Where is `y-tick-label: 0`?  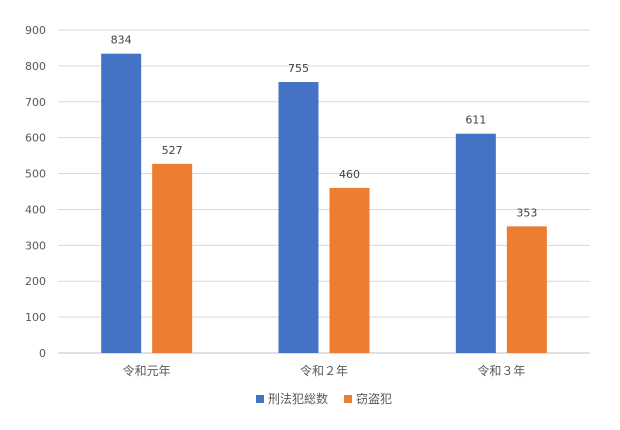 y-tick-label: 0 is located at coordinates (42, 353).